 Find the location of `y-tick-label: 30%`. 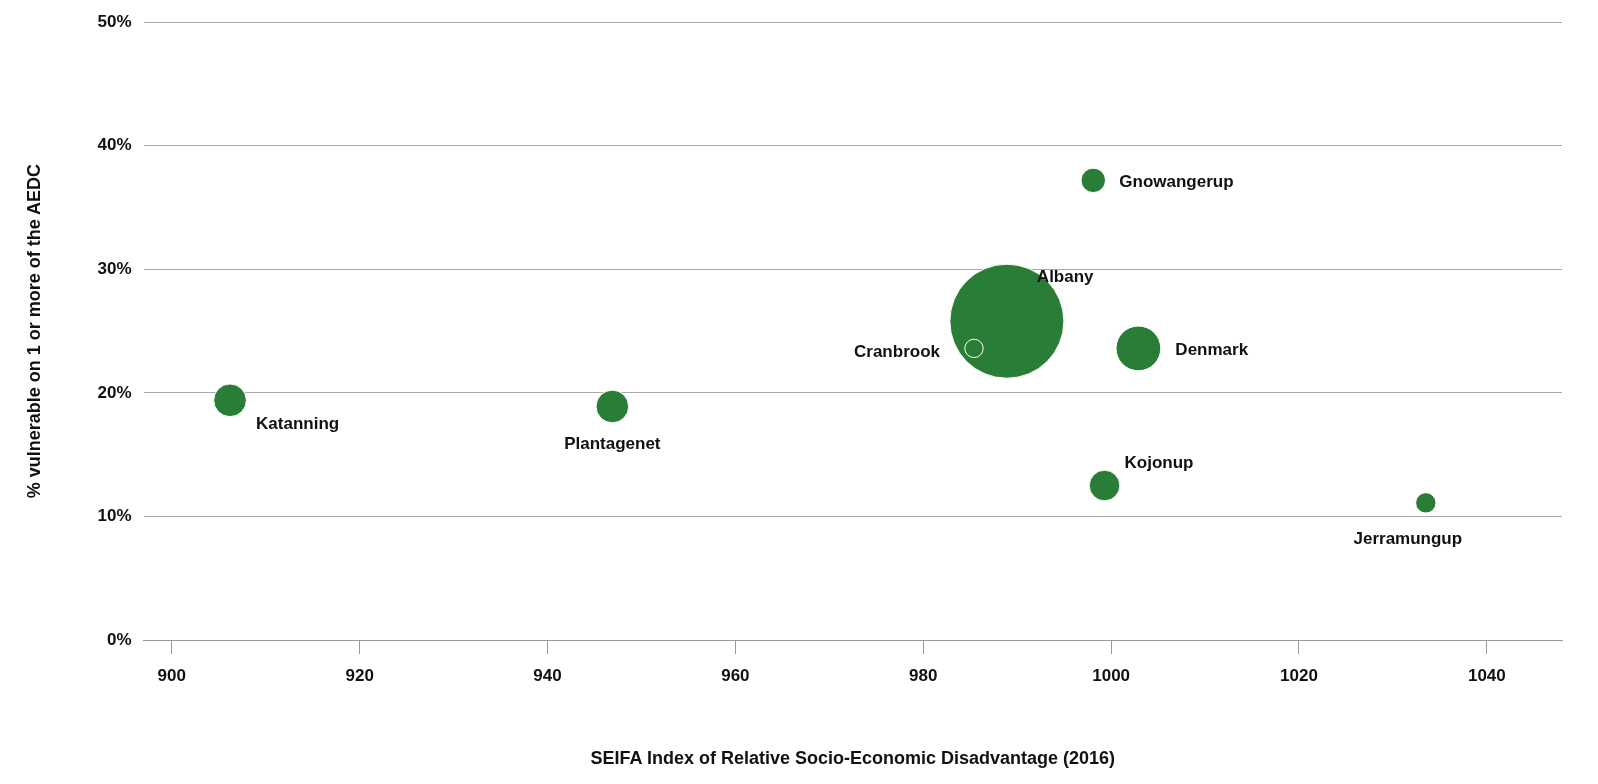

y-tick-label: 30% is located at coordinates (114, 269).